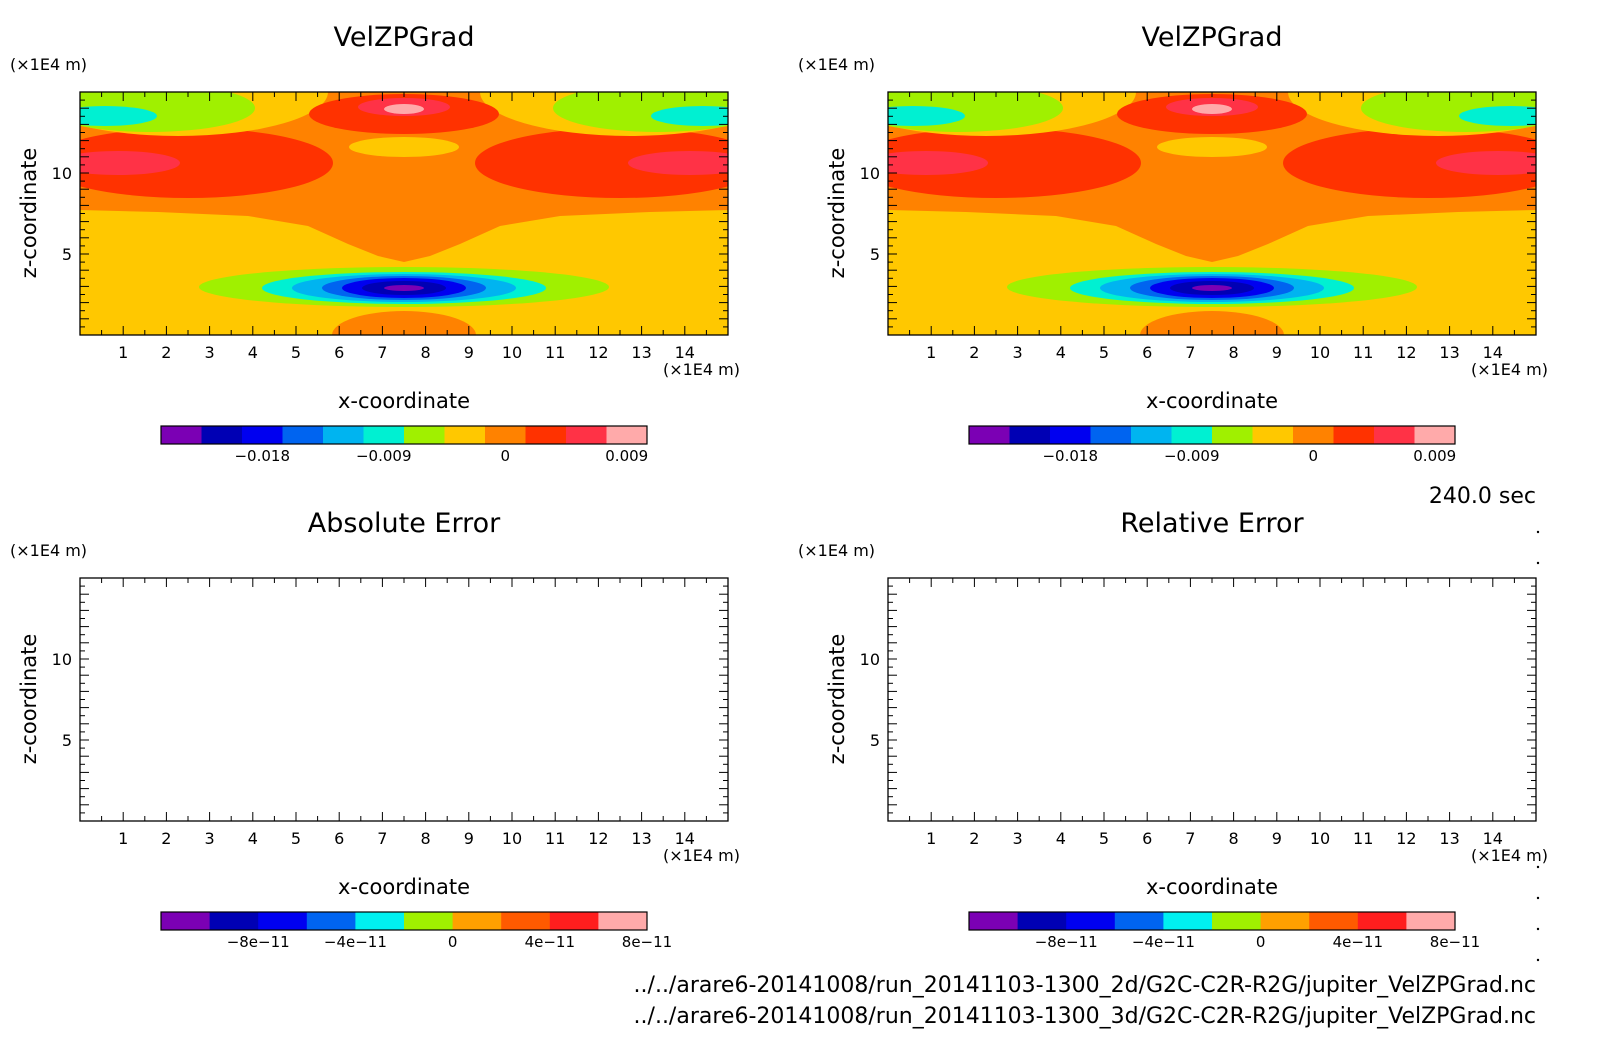 Image resolution: width=1604 pixels, height=1054 pixels. I want to click on x-tick-label: 13, so click(1449, 838).